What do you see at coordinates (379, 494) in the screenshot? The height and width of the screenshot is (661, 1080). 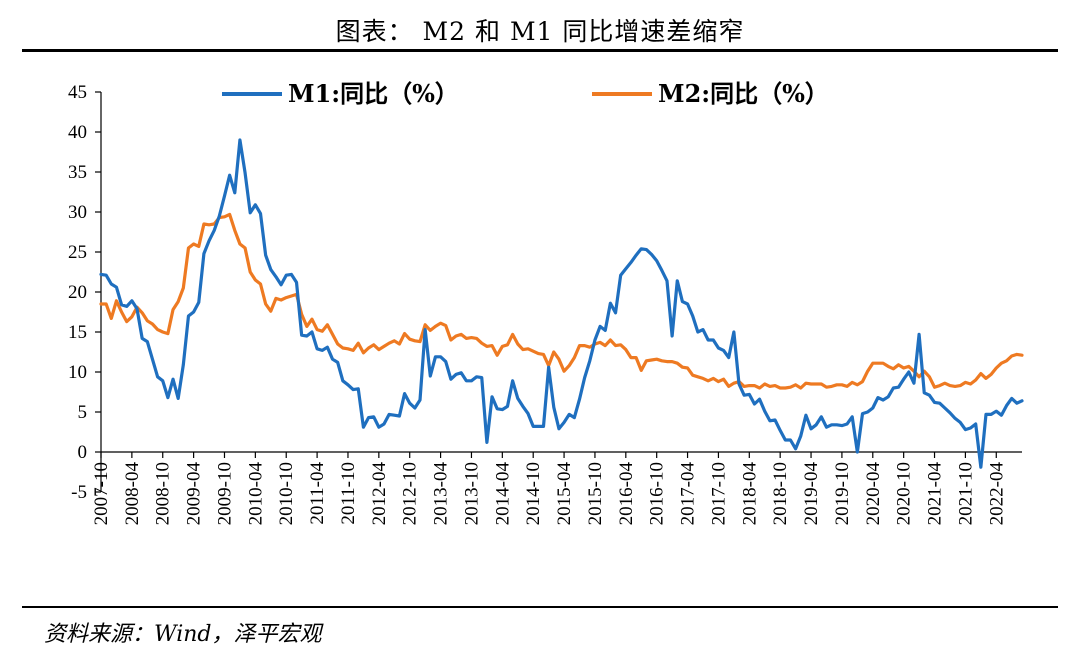 I see `x-tick-label: 2012-04` at bounding box center [379, 494].